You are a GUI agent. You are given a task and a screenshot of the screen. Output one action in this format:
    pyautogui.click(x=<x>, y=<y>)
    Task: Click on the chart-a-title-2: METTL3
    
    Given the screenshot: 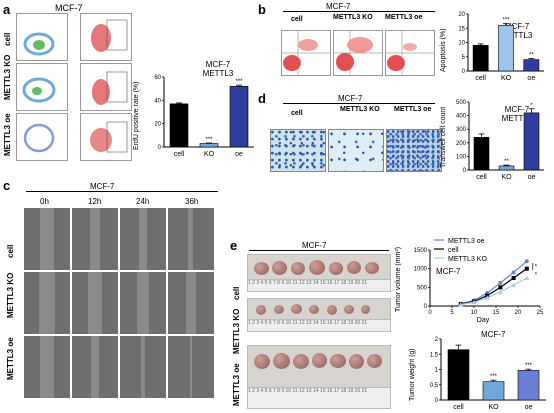 What is the action you would take?
    pyautogui.click(x=218, y=73)
    